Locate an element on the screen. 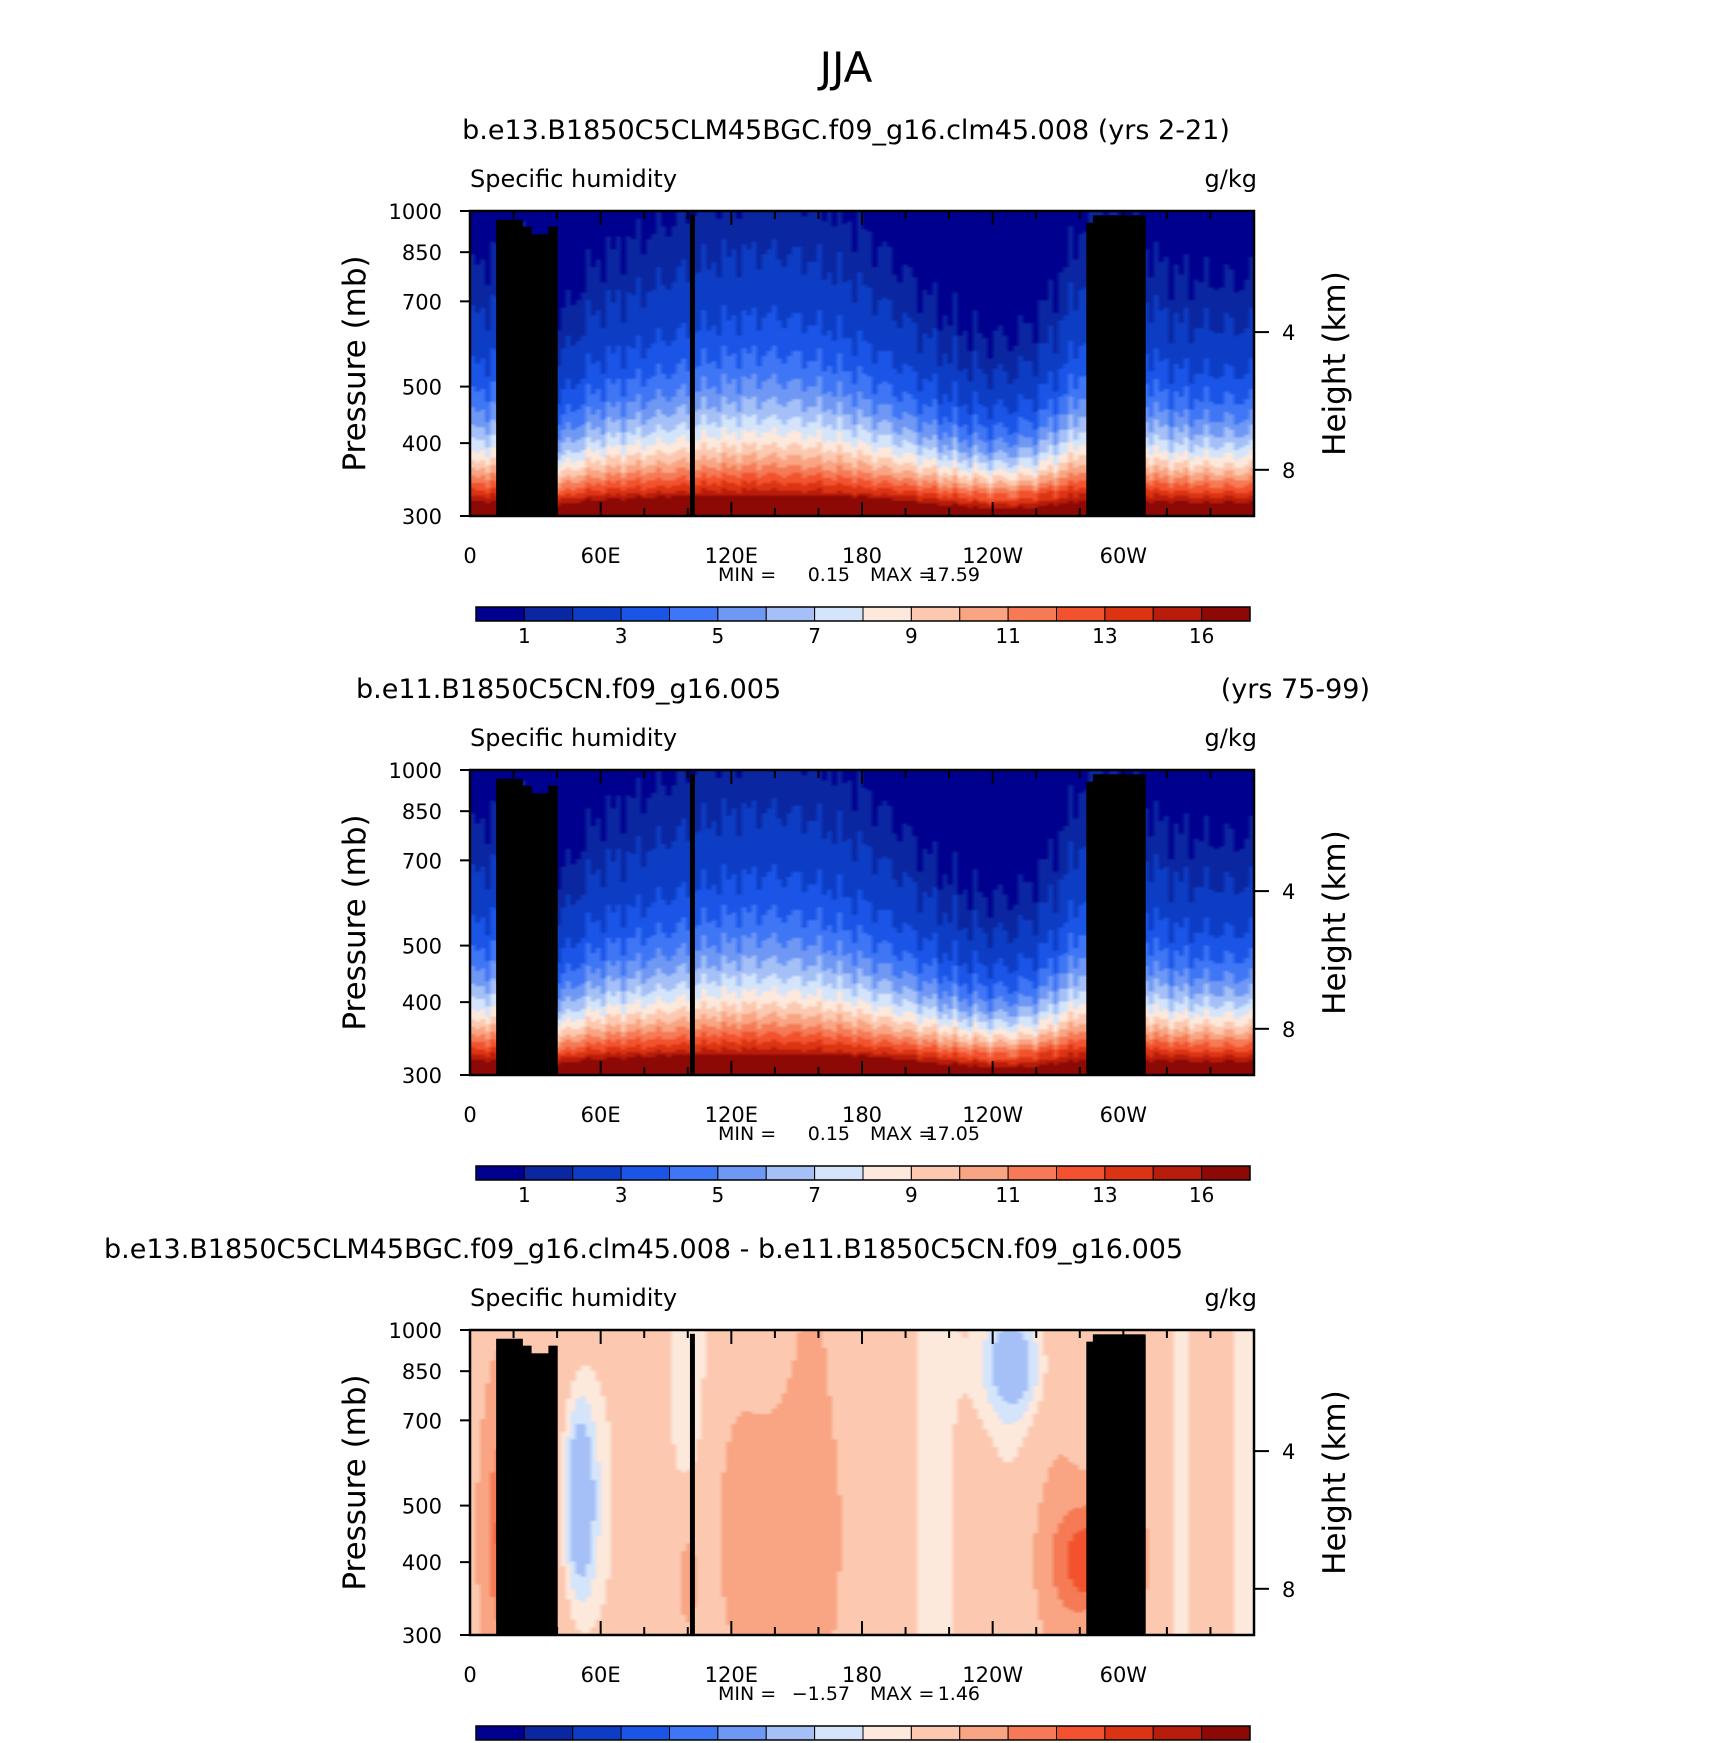  colorbar-tick-label: 11 is located at coordinates (1007, 1195).